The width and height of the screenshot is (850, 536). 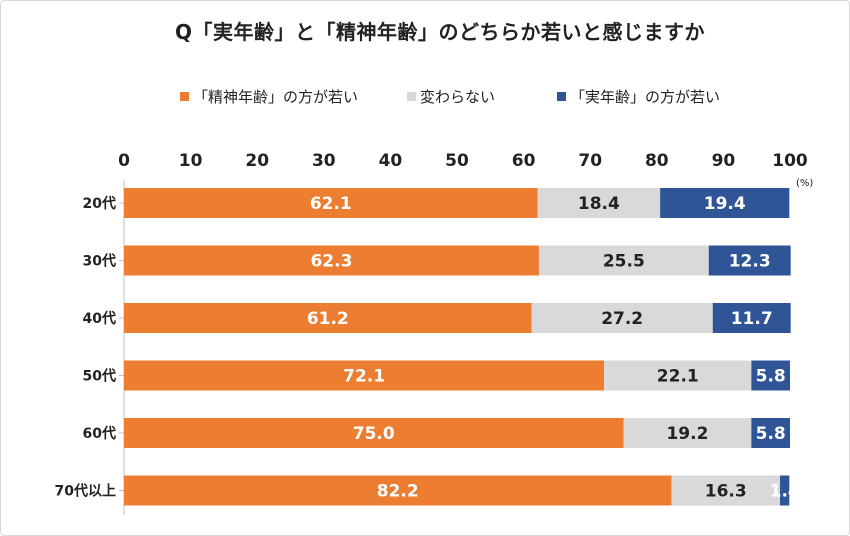 I want to click on category-label: 60代, so click(x=99, y=433).